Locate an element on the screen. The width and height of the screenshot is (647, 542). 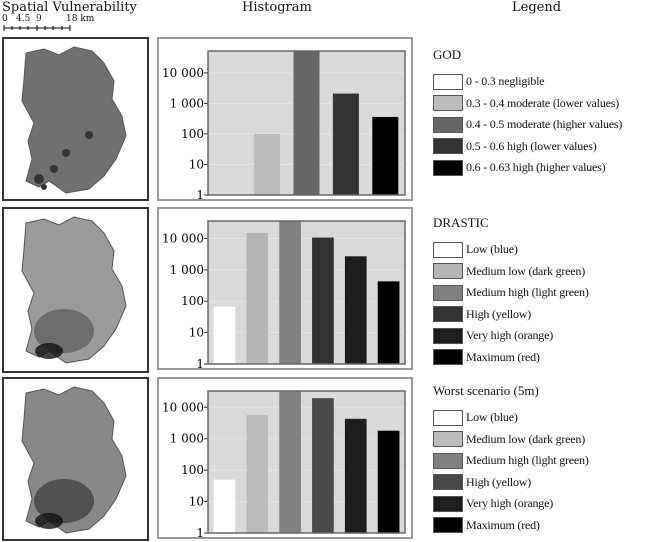
histogram-drastic: 1 10 100 1 000 10 000 is located at coordinates (285, 289).